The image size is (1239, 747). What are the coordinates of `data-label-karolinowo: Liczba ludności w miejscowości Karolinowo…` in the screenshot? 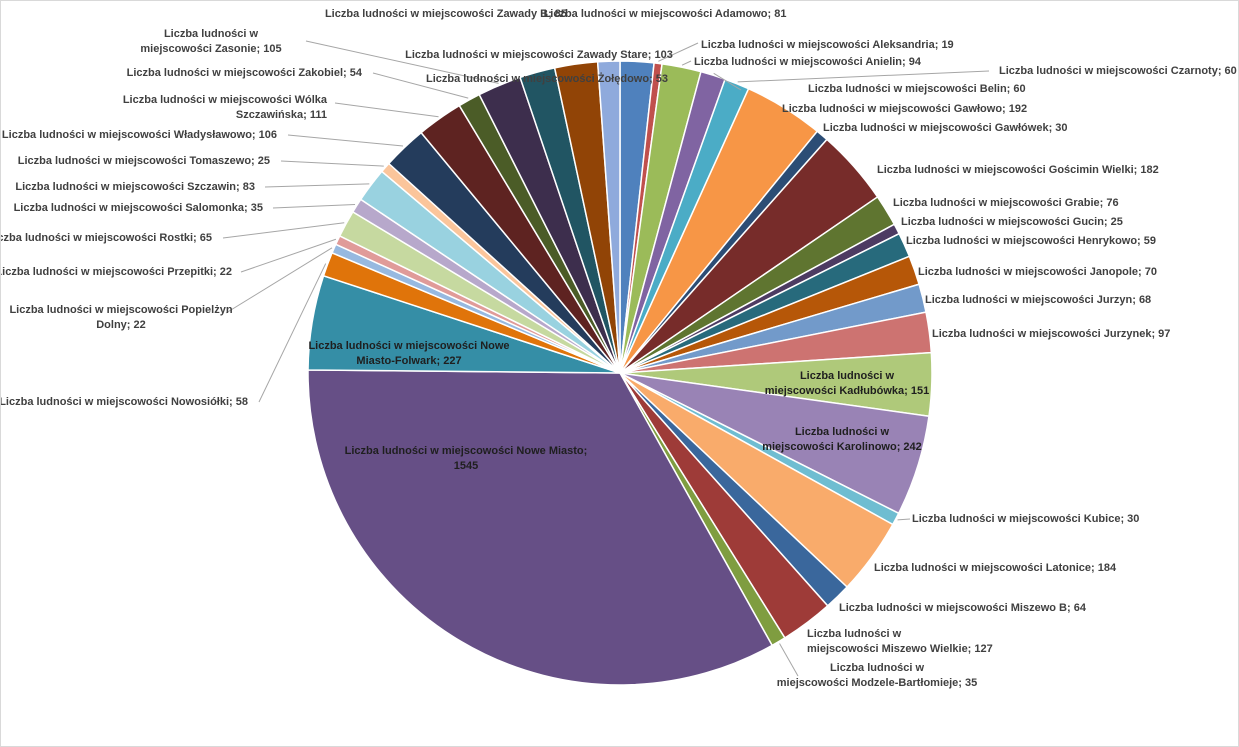 It's located at (842, 439).